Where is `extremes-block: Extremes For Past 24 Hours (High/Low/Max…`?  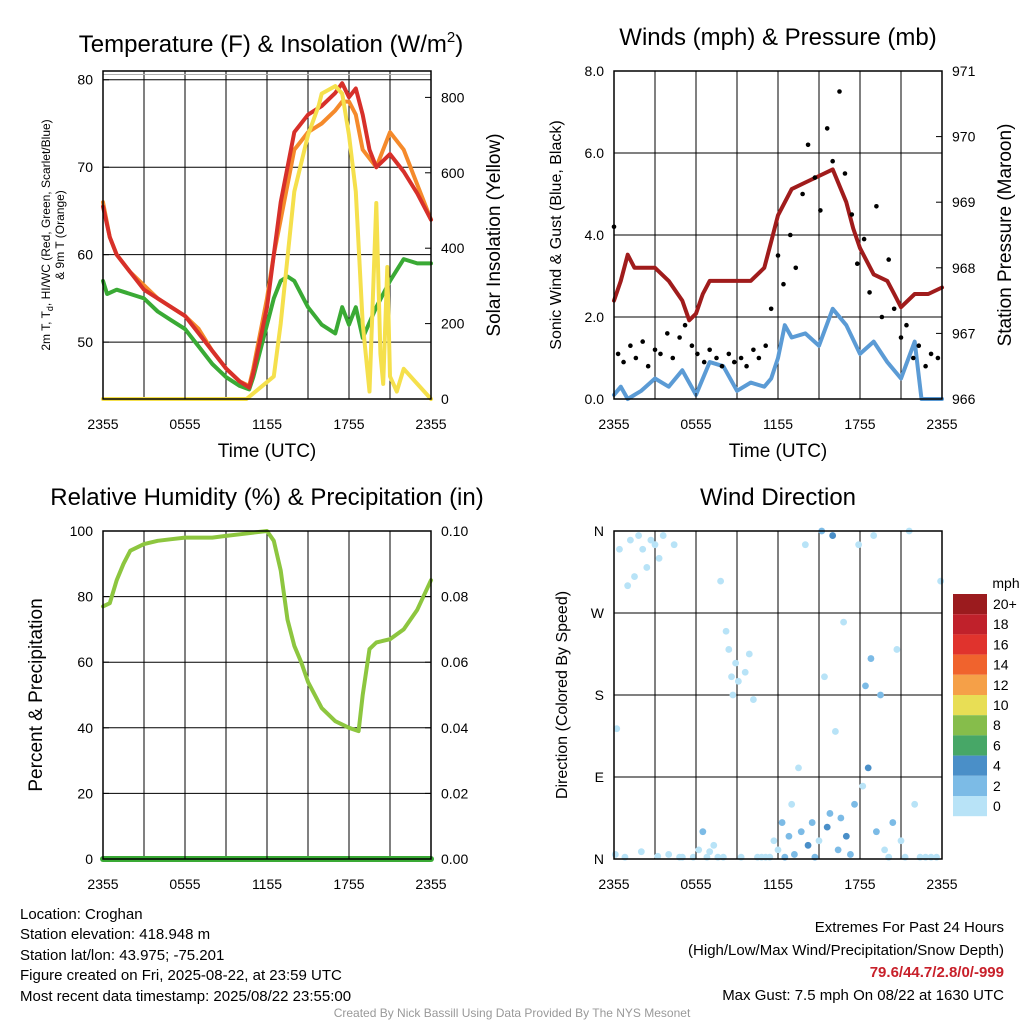 extremes-block: Extremes For Past 24 Hours (High/Low/Max… is located at coordinates (846, 962).